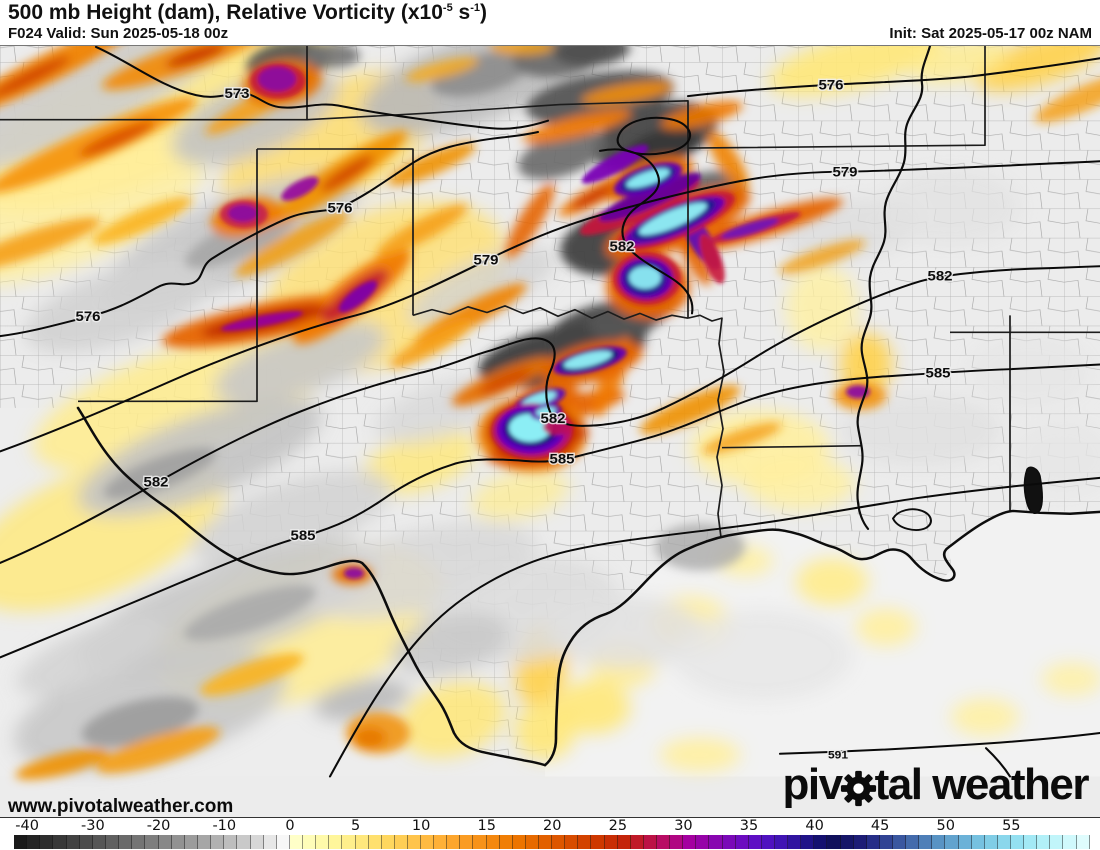 The image size is (1100, 850). What do you see at coordinates (749, 826) in the screenshot?
I see `colorbar-tick: 35` at bounding box center [749, 826].